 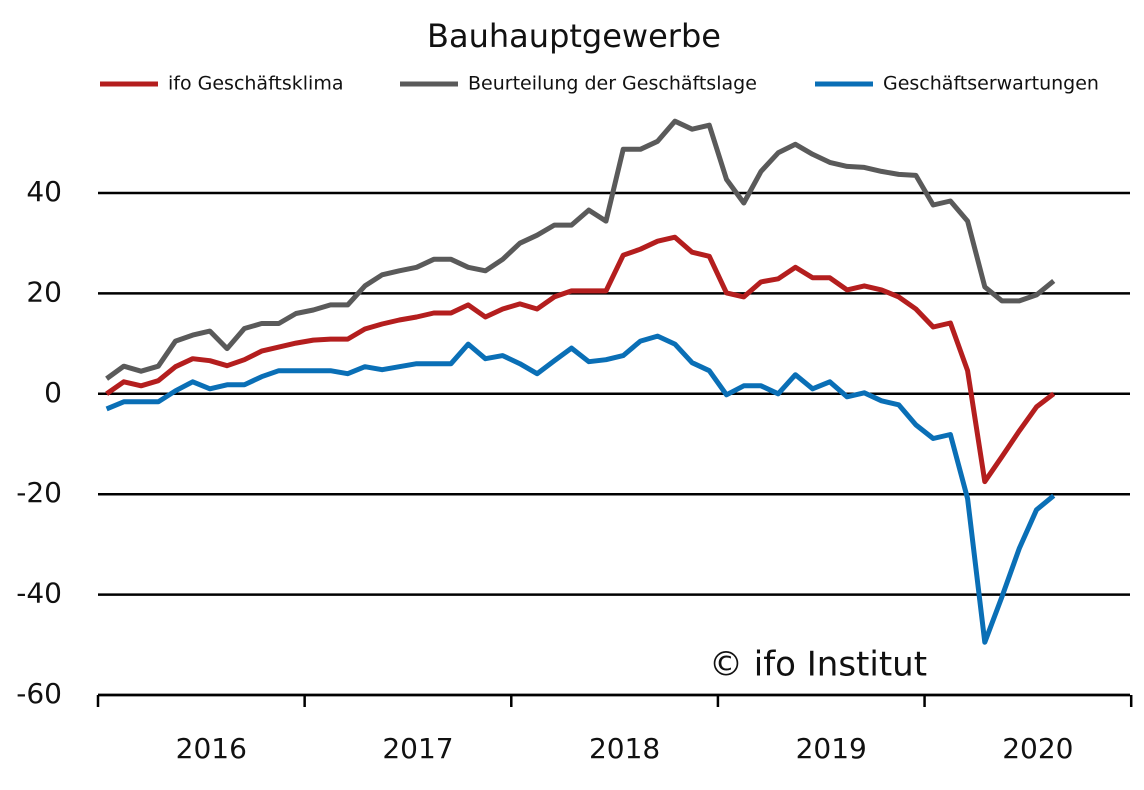 I want to click on y-tick-label: 20, so click(x=44, y=291).